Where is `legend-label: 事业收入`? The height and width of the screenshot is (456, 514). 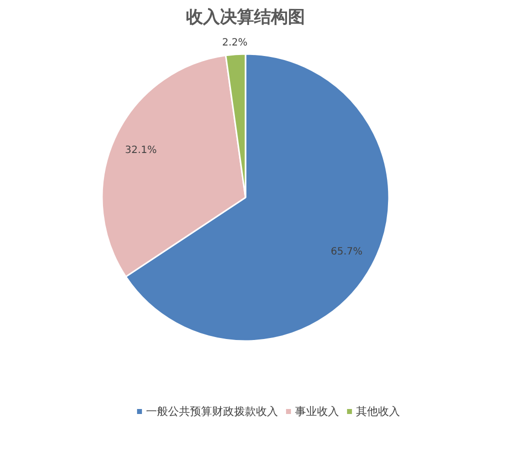
legend-label: 事业收入 is located at coordinates (317, 411).